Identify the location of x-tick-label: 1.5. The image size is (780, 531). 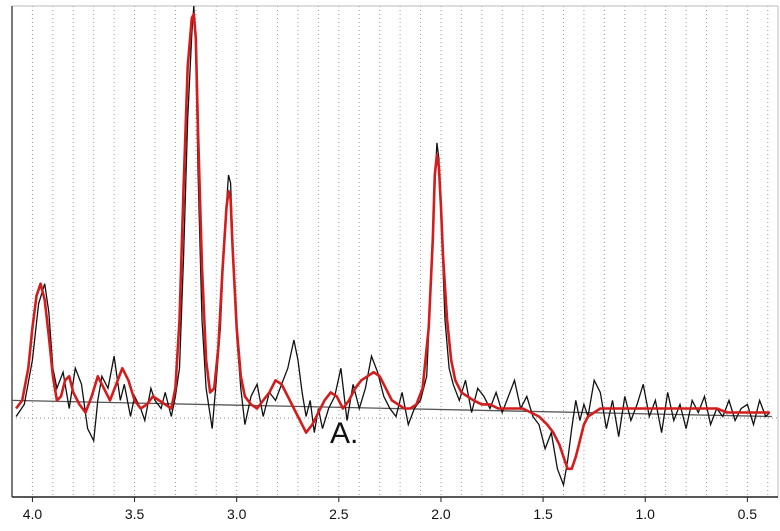
(543, 514).